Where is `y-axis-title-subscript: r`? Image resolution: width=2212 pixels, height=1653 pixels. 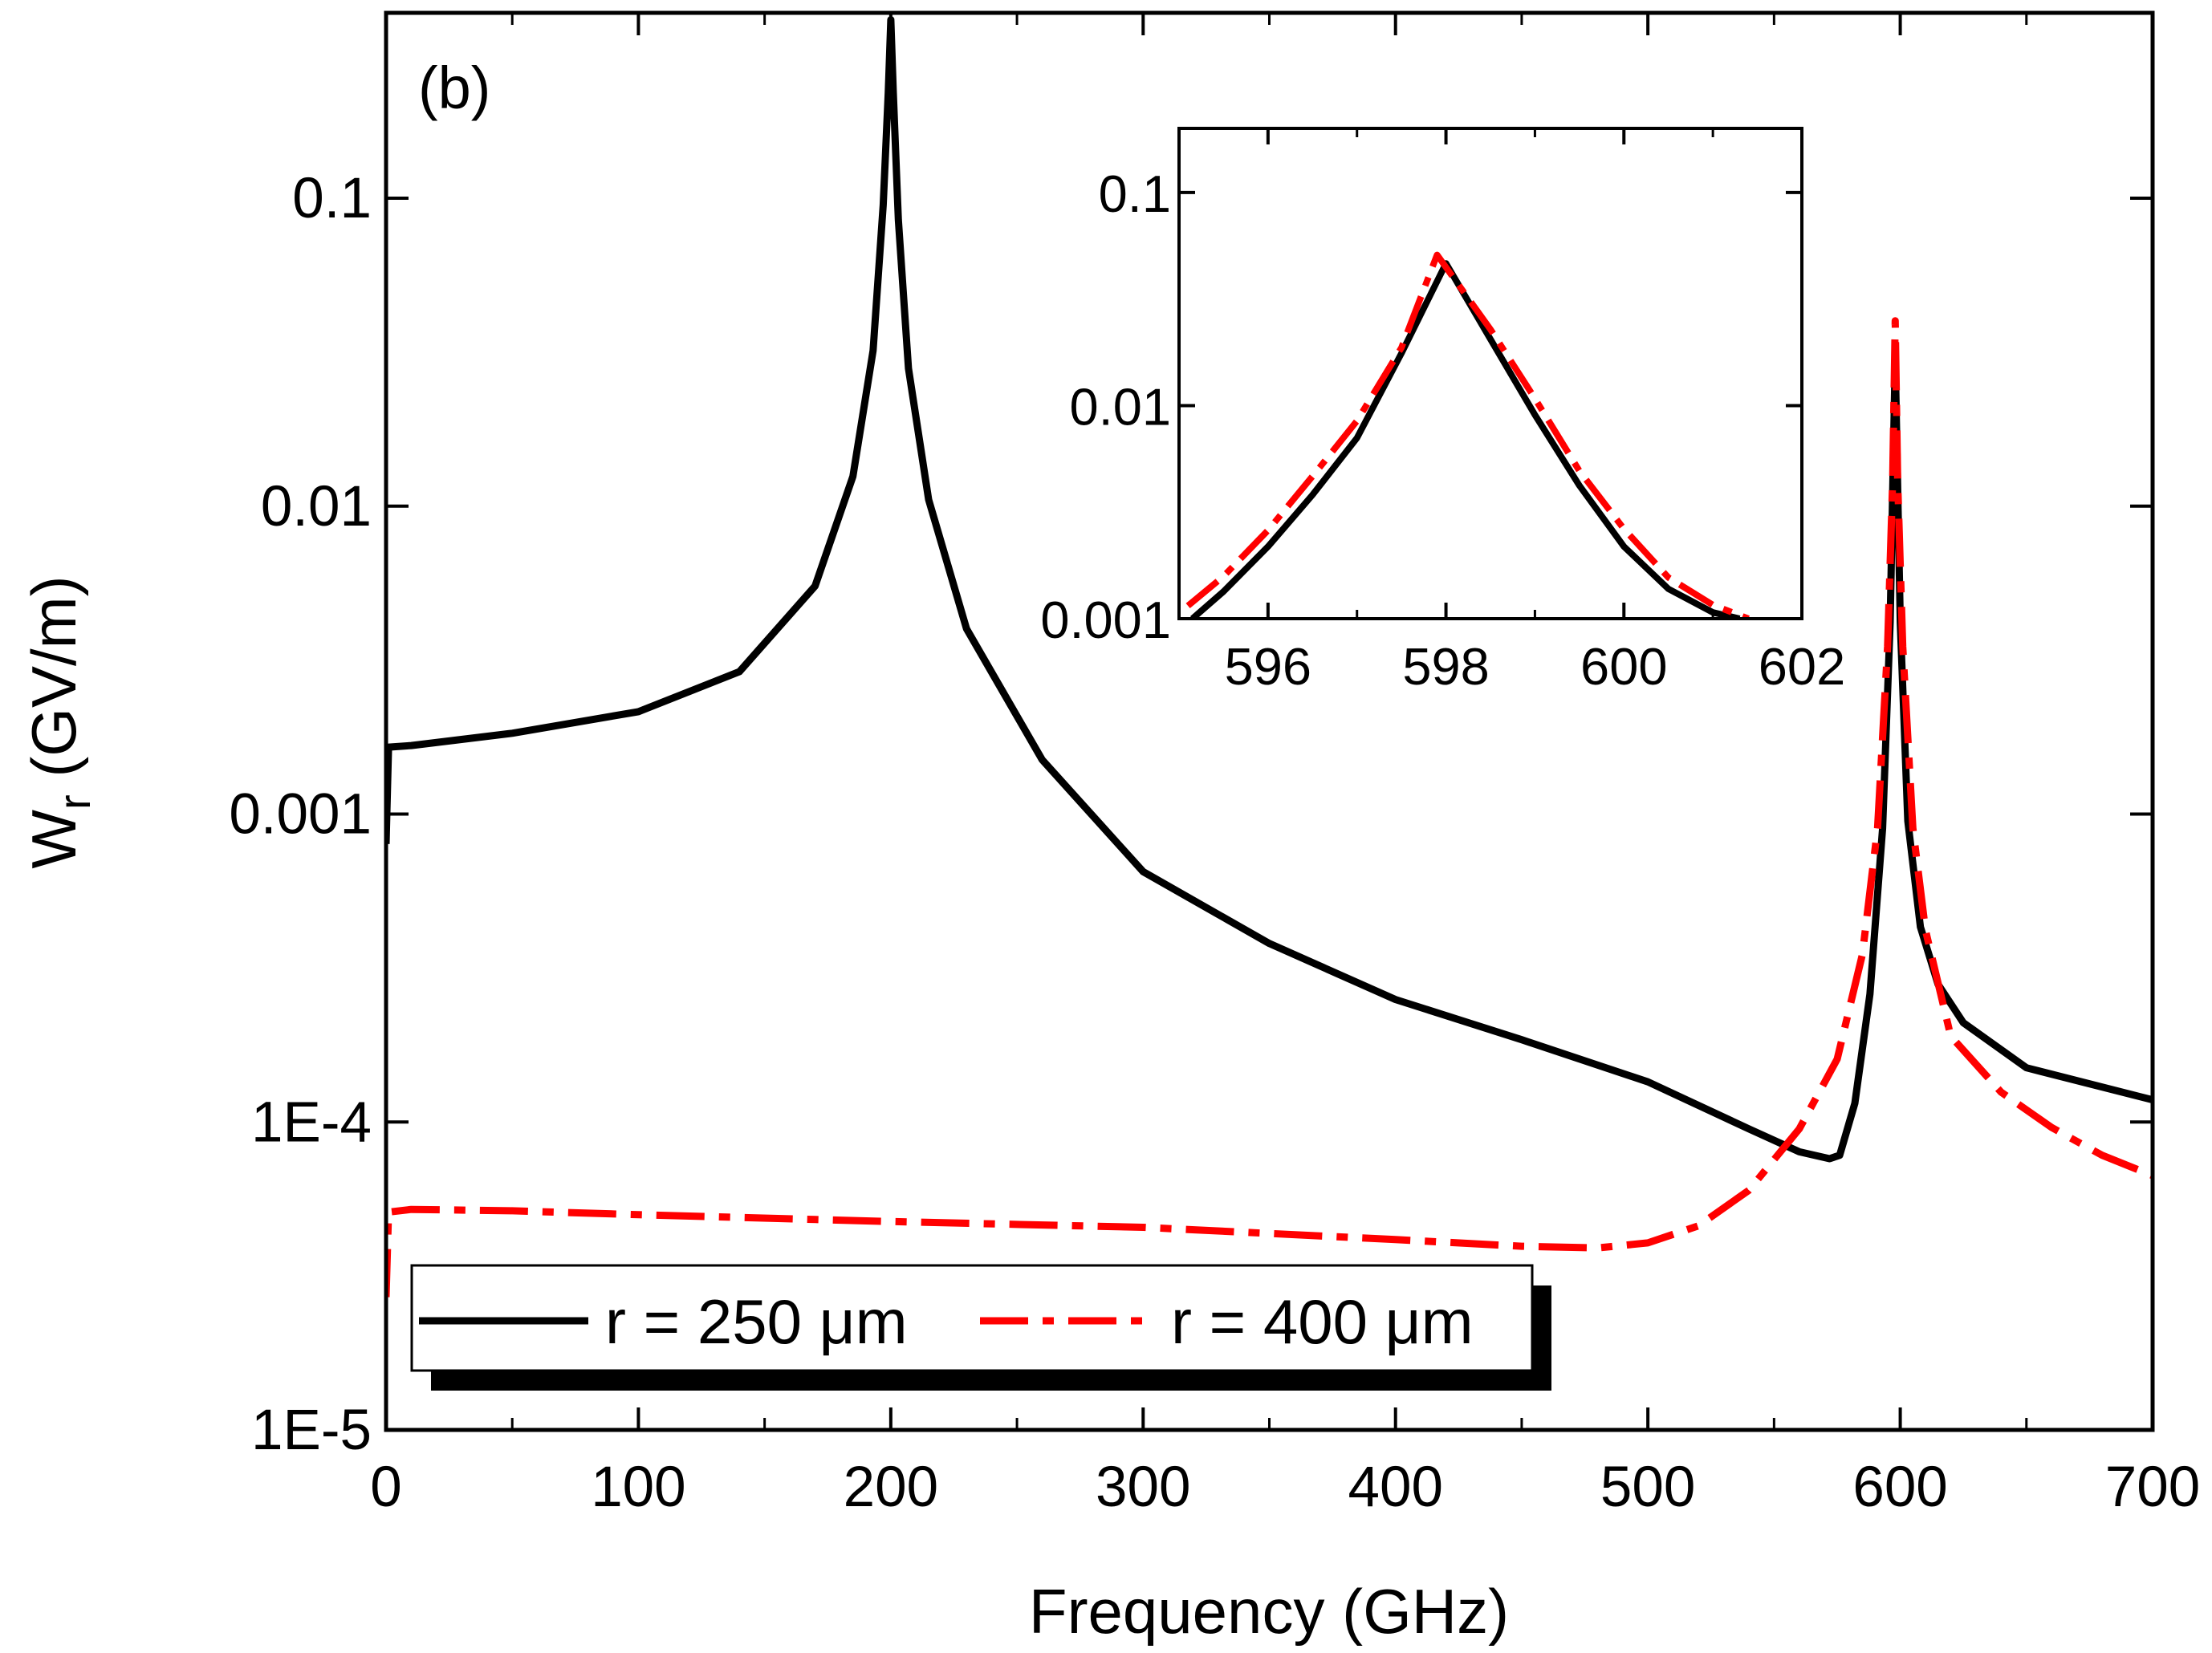
y-axis-title-subscript: r is located at coordinates (75, 802).